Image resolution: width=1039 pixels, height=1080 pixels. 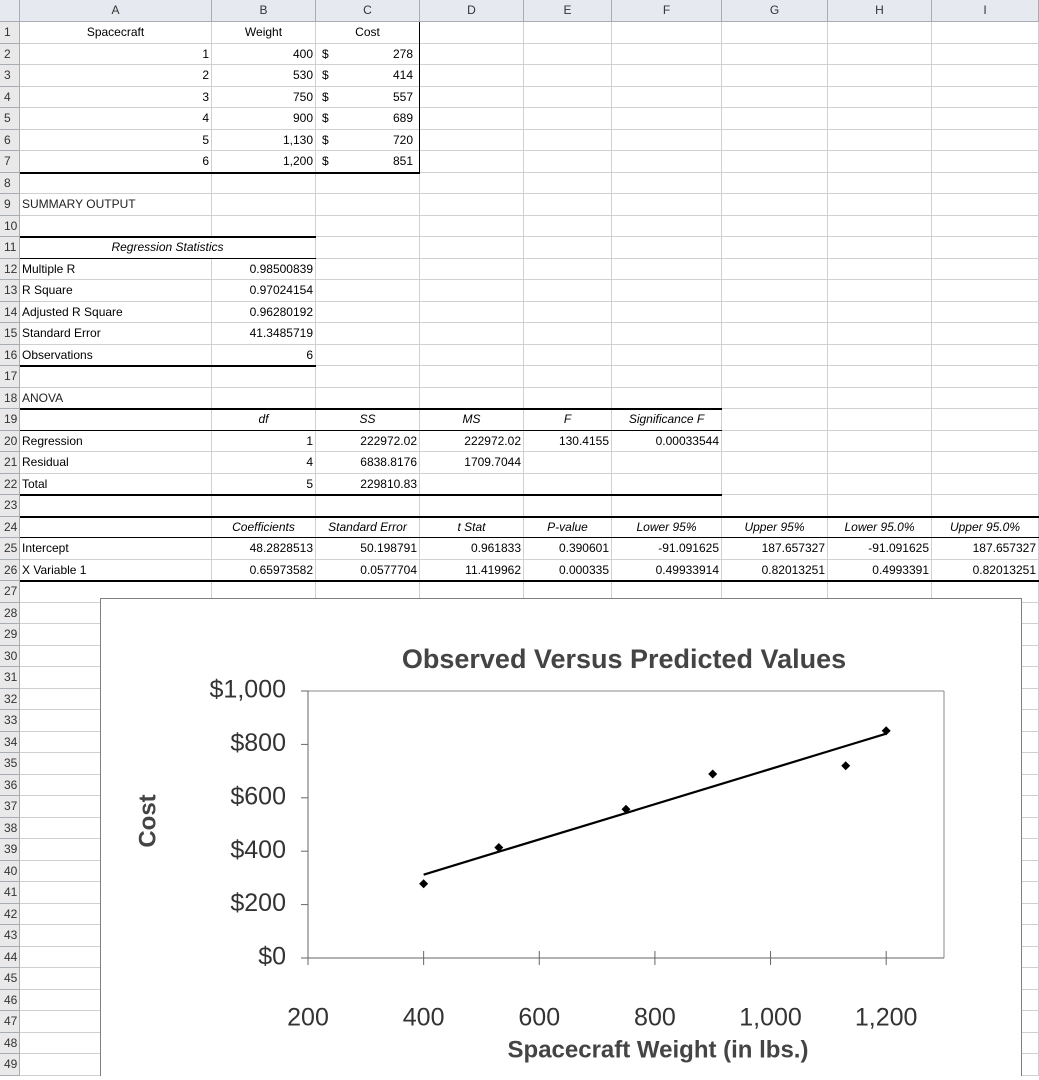 What do you see at coordinates (116, 355) in the screenshot?
I see `cell: Observations` at bounding box center [116, 355].